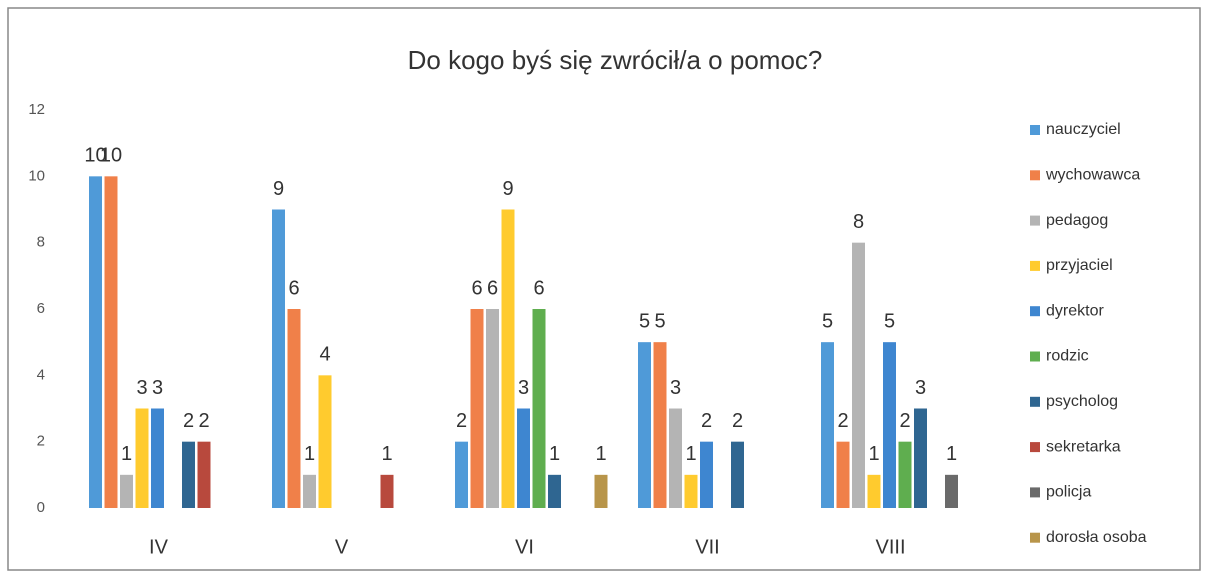 This screenshot has height=583, width=1208. I want to click on x-tick-label: IV, so click(159, 547).